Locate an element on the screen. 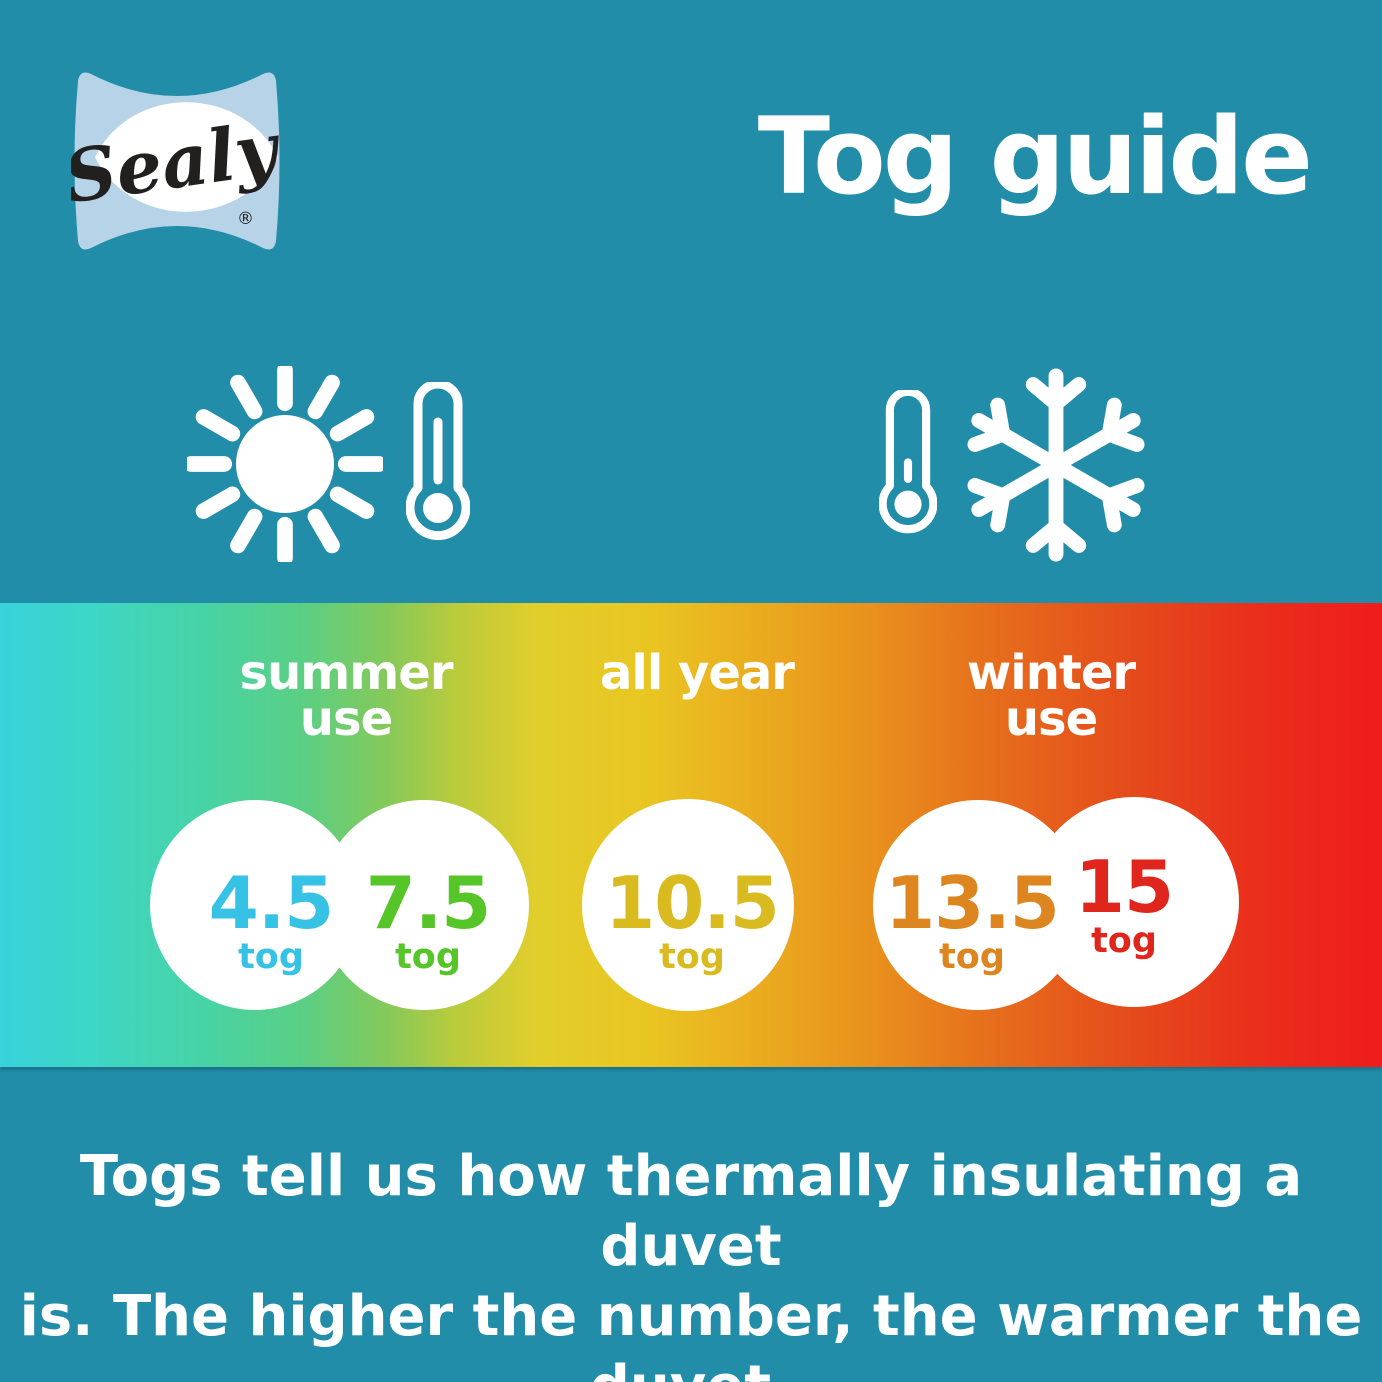 This screenshot has height=1382, width=1382. sun-icon is located at coordinates (285, 464).